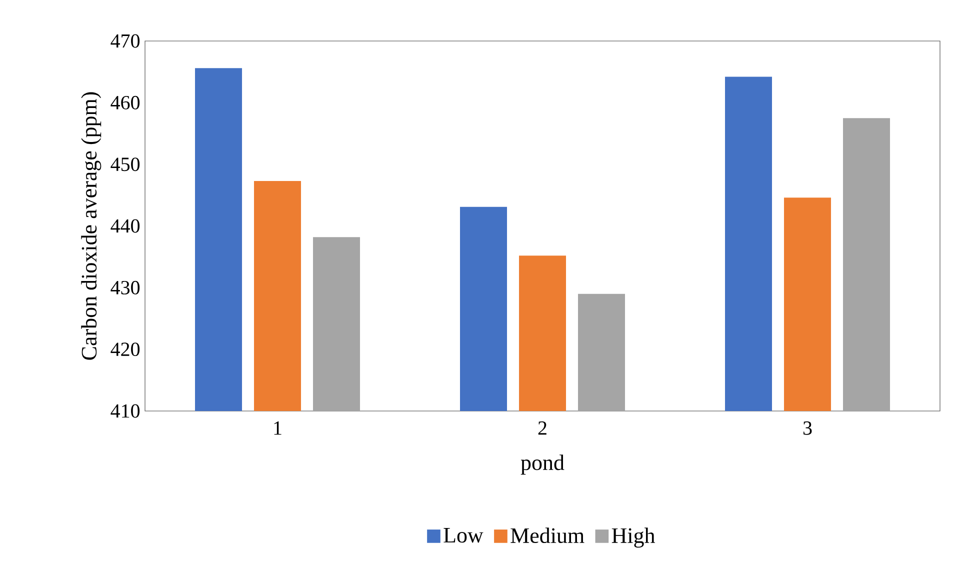 This screenshot has width=962, height=580. What do you see at coordinates (464, 535) in the screenshot?
I see `legend-label: Low` at bounding box center [464, 535].